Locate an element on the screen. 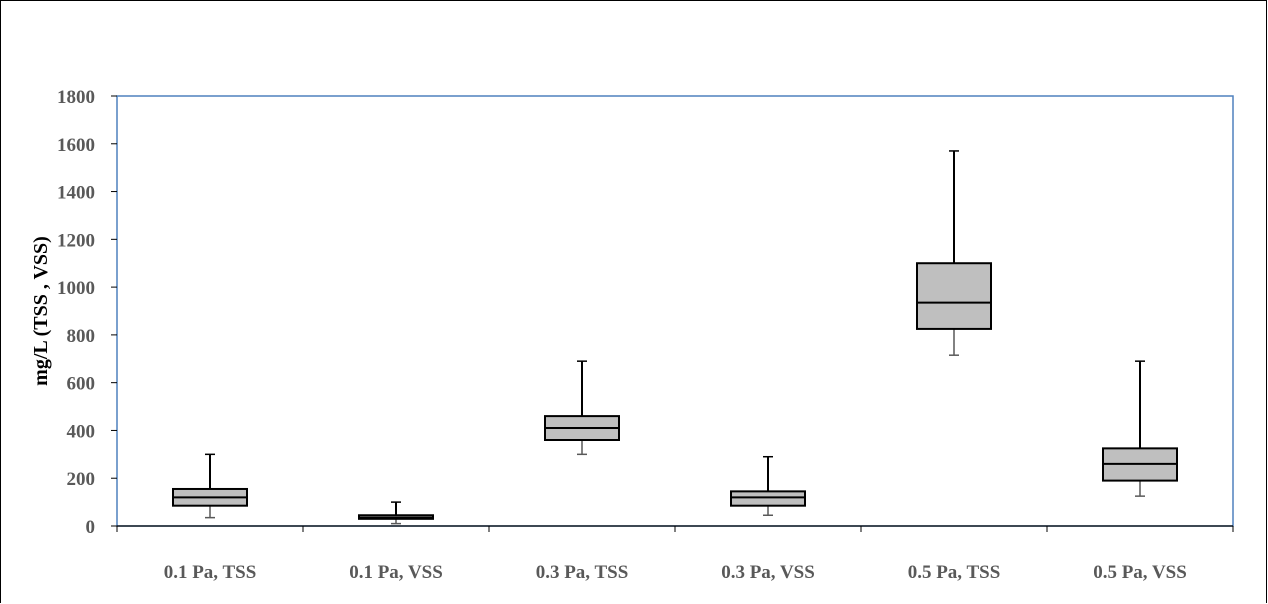 The width and height of the screenshot is (1268, 604). y-tick-label: 200 is located at coordinates (81, 479).